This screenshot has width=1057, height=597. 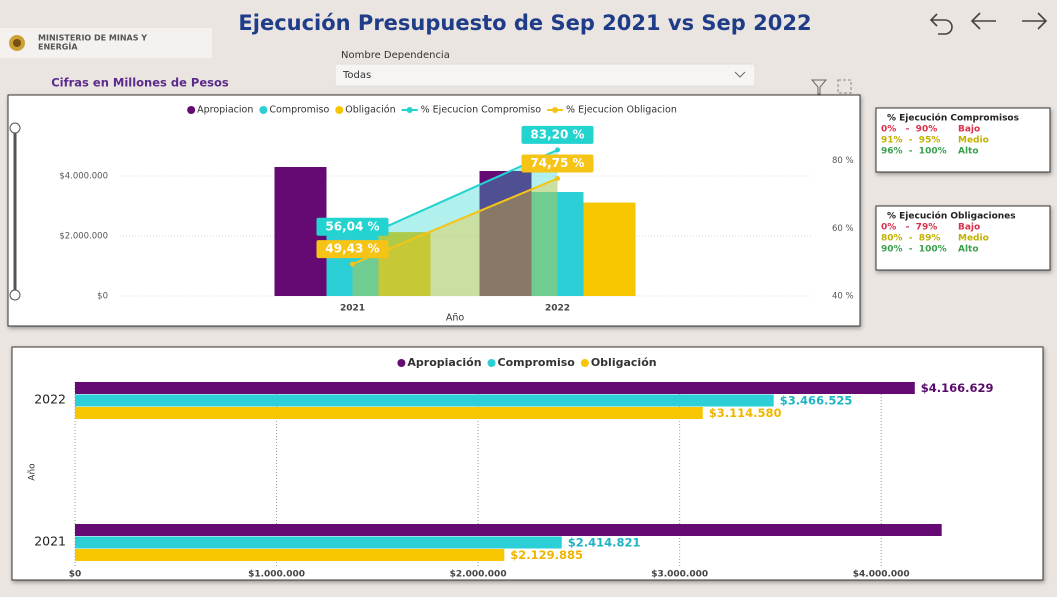 I want to click on y-axis-title: Año, so click(x=33, y=472).